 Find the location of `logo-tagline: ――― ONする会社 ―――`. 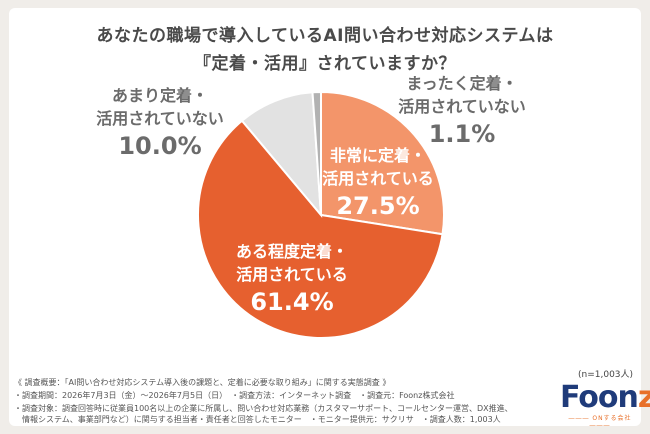

logo-tagline: ――― ONする会社 ――― is located at coordinates (600, 422).